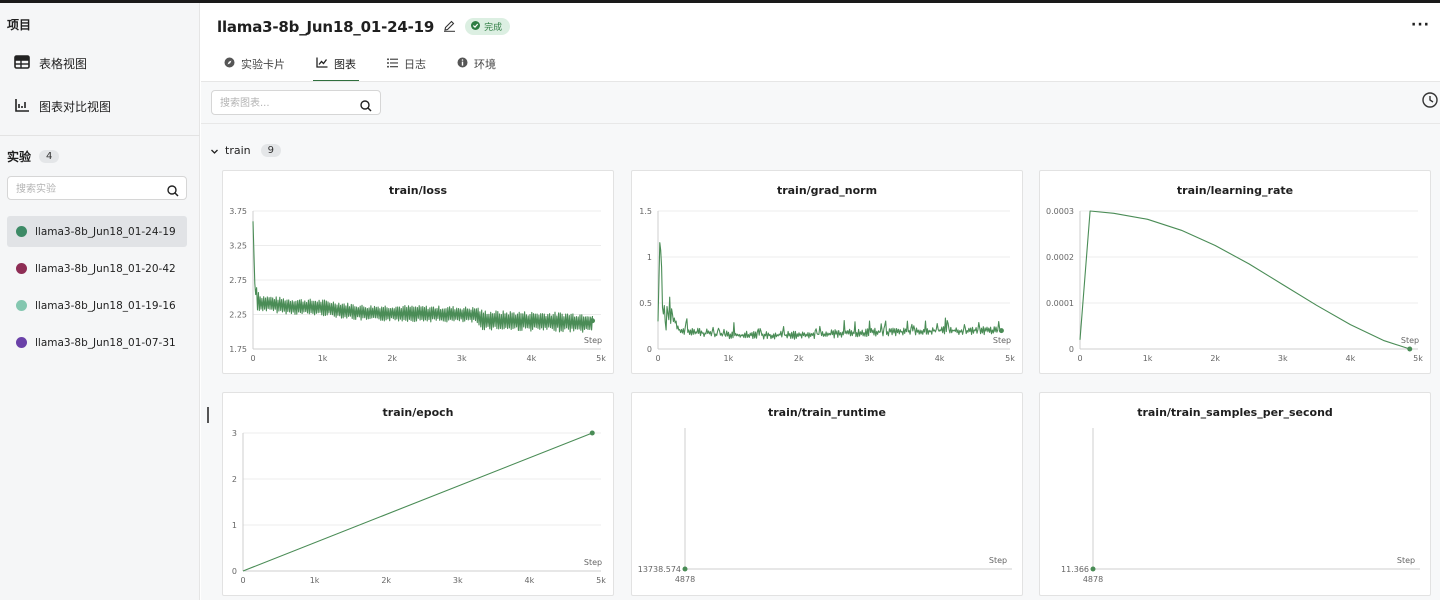 This screenshot has height=600, width=1440. I want to click on y-tick-label: 3.75, so click(238, 211).